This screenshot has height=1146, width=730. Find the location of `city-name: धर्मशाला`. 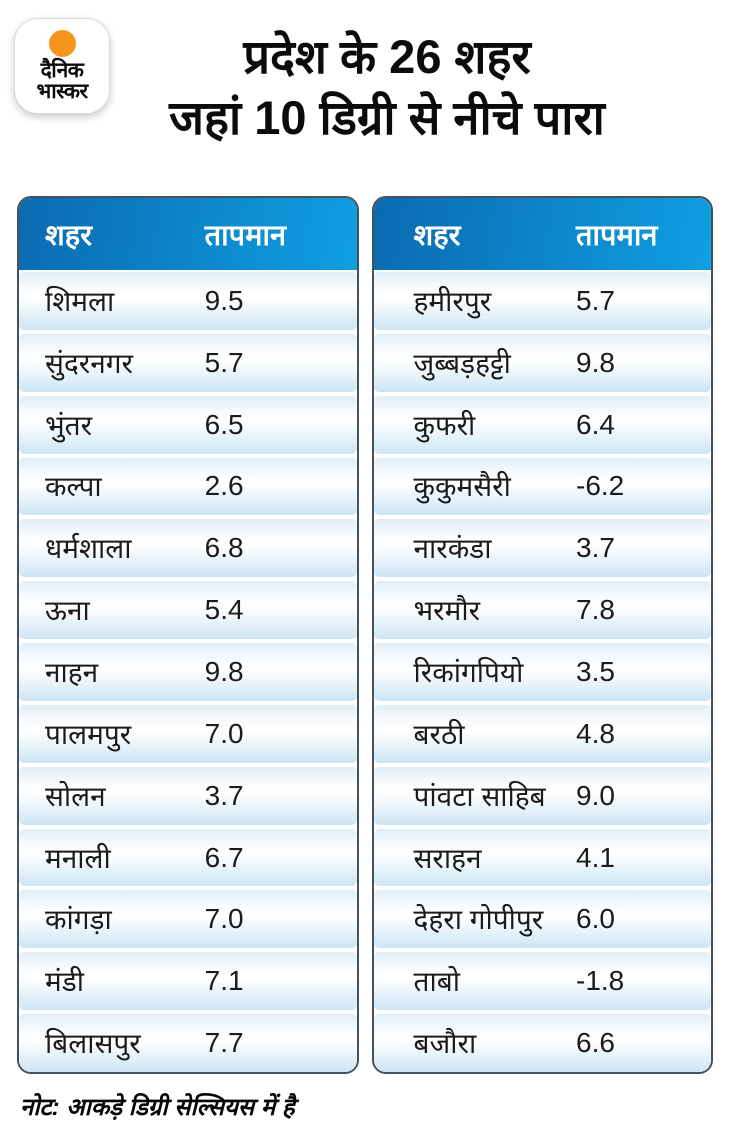

city-name: धर्मशाला is located at coordinates (88, 549).